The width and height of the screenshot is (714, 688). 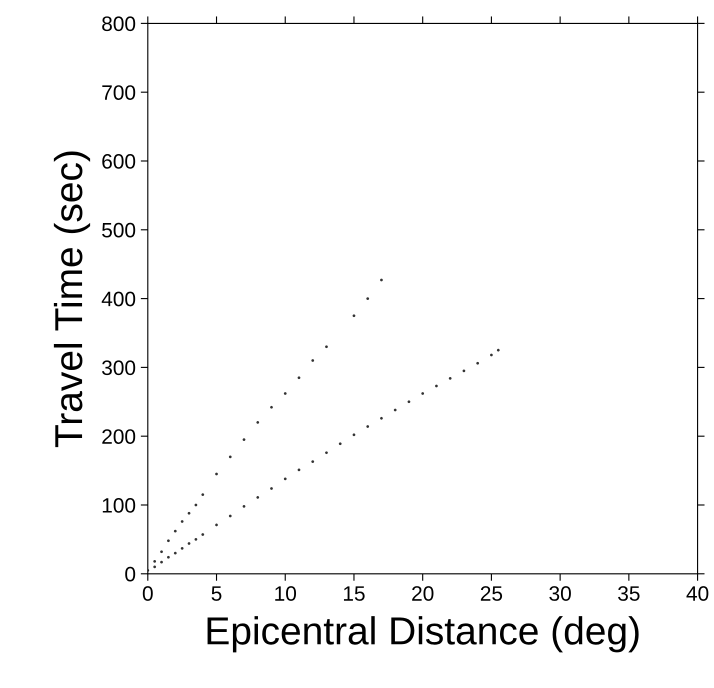 I want to click on x-tick-label: 25, so click(x=491, y=593).